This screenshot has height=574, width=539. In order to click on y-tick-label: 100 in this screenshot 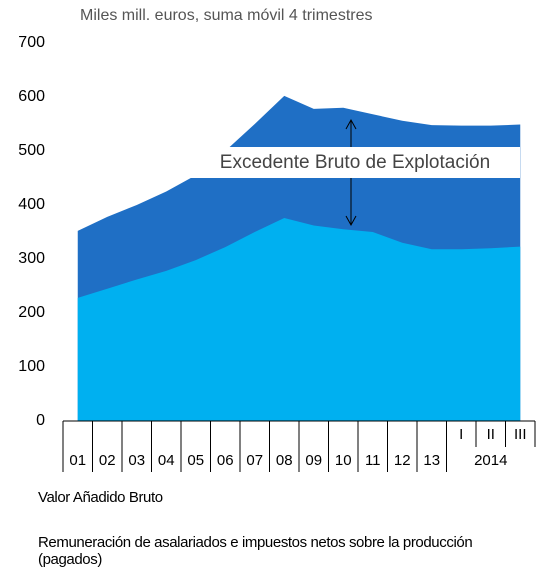, I will do `click(31, 366)`.